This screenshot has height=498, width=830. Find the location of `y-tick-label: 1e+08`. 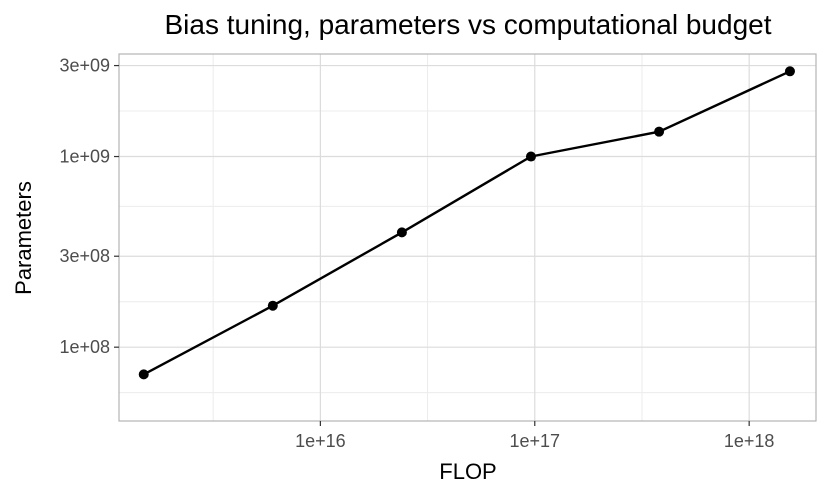

y-tick-label: 1e+08 is located at coordinates (84, 347).